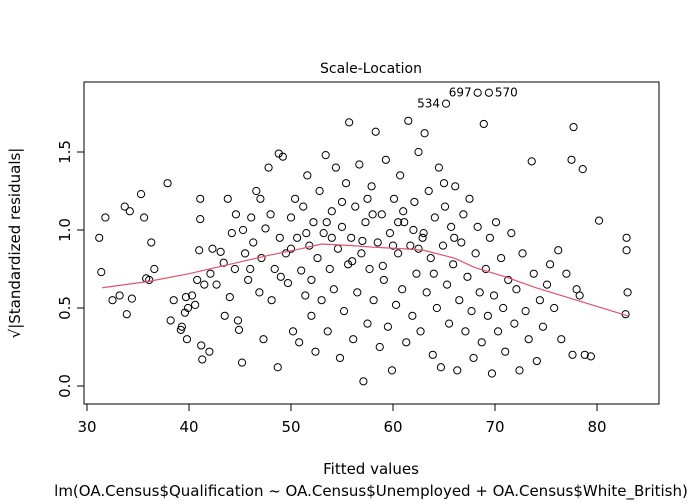 This screenshot has width=700, height=504. What do you see at coordinates (65, 152) in the screenshot?
I see `y-tick-label: 1.5` at bounding box center [65, 152].